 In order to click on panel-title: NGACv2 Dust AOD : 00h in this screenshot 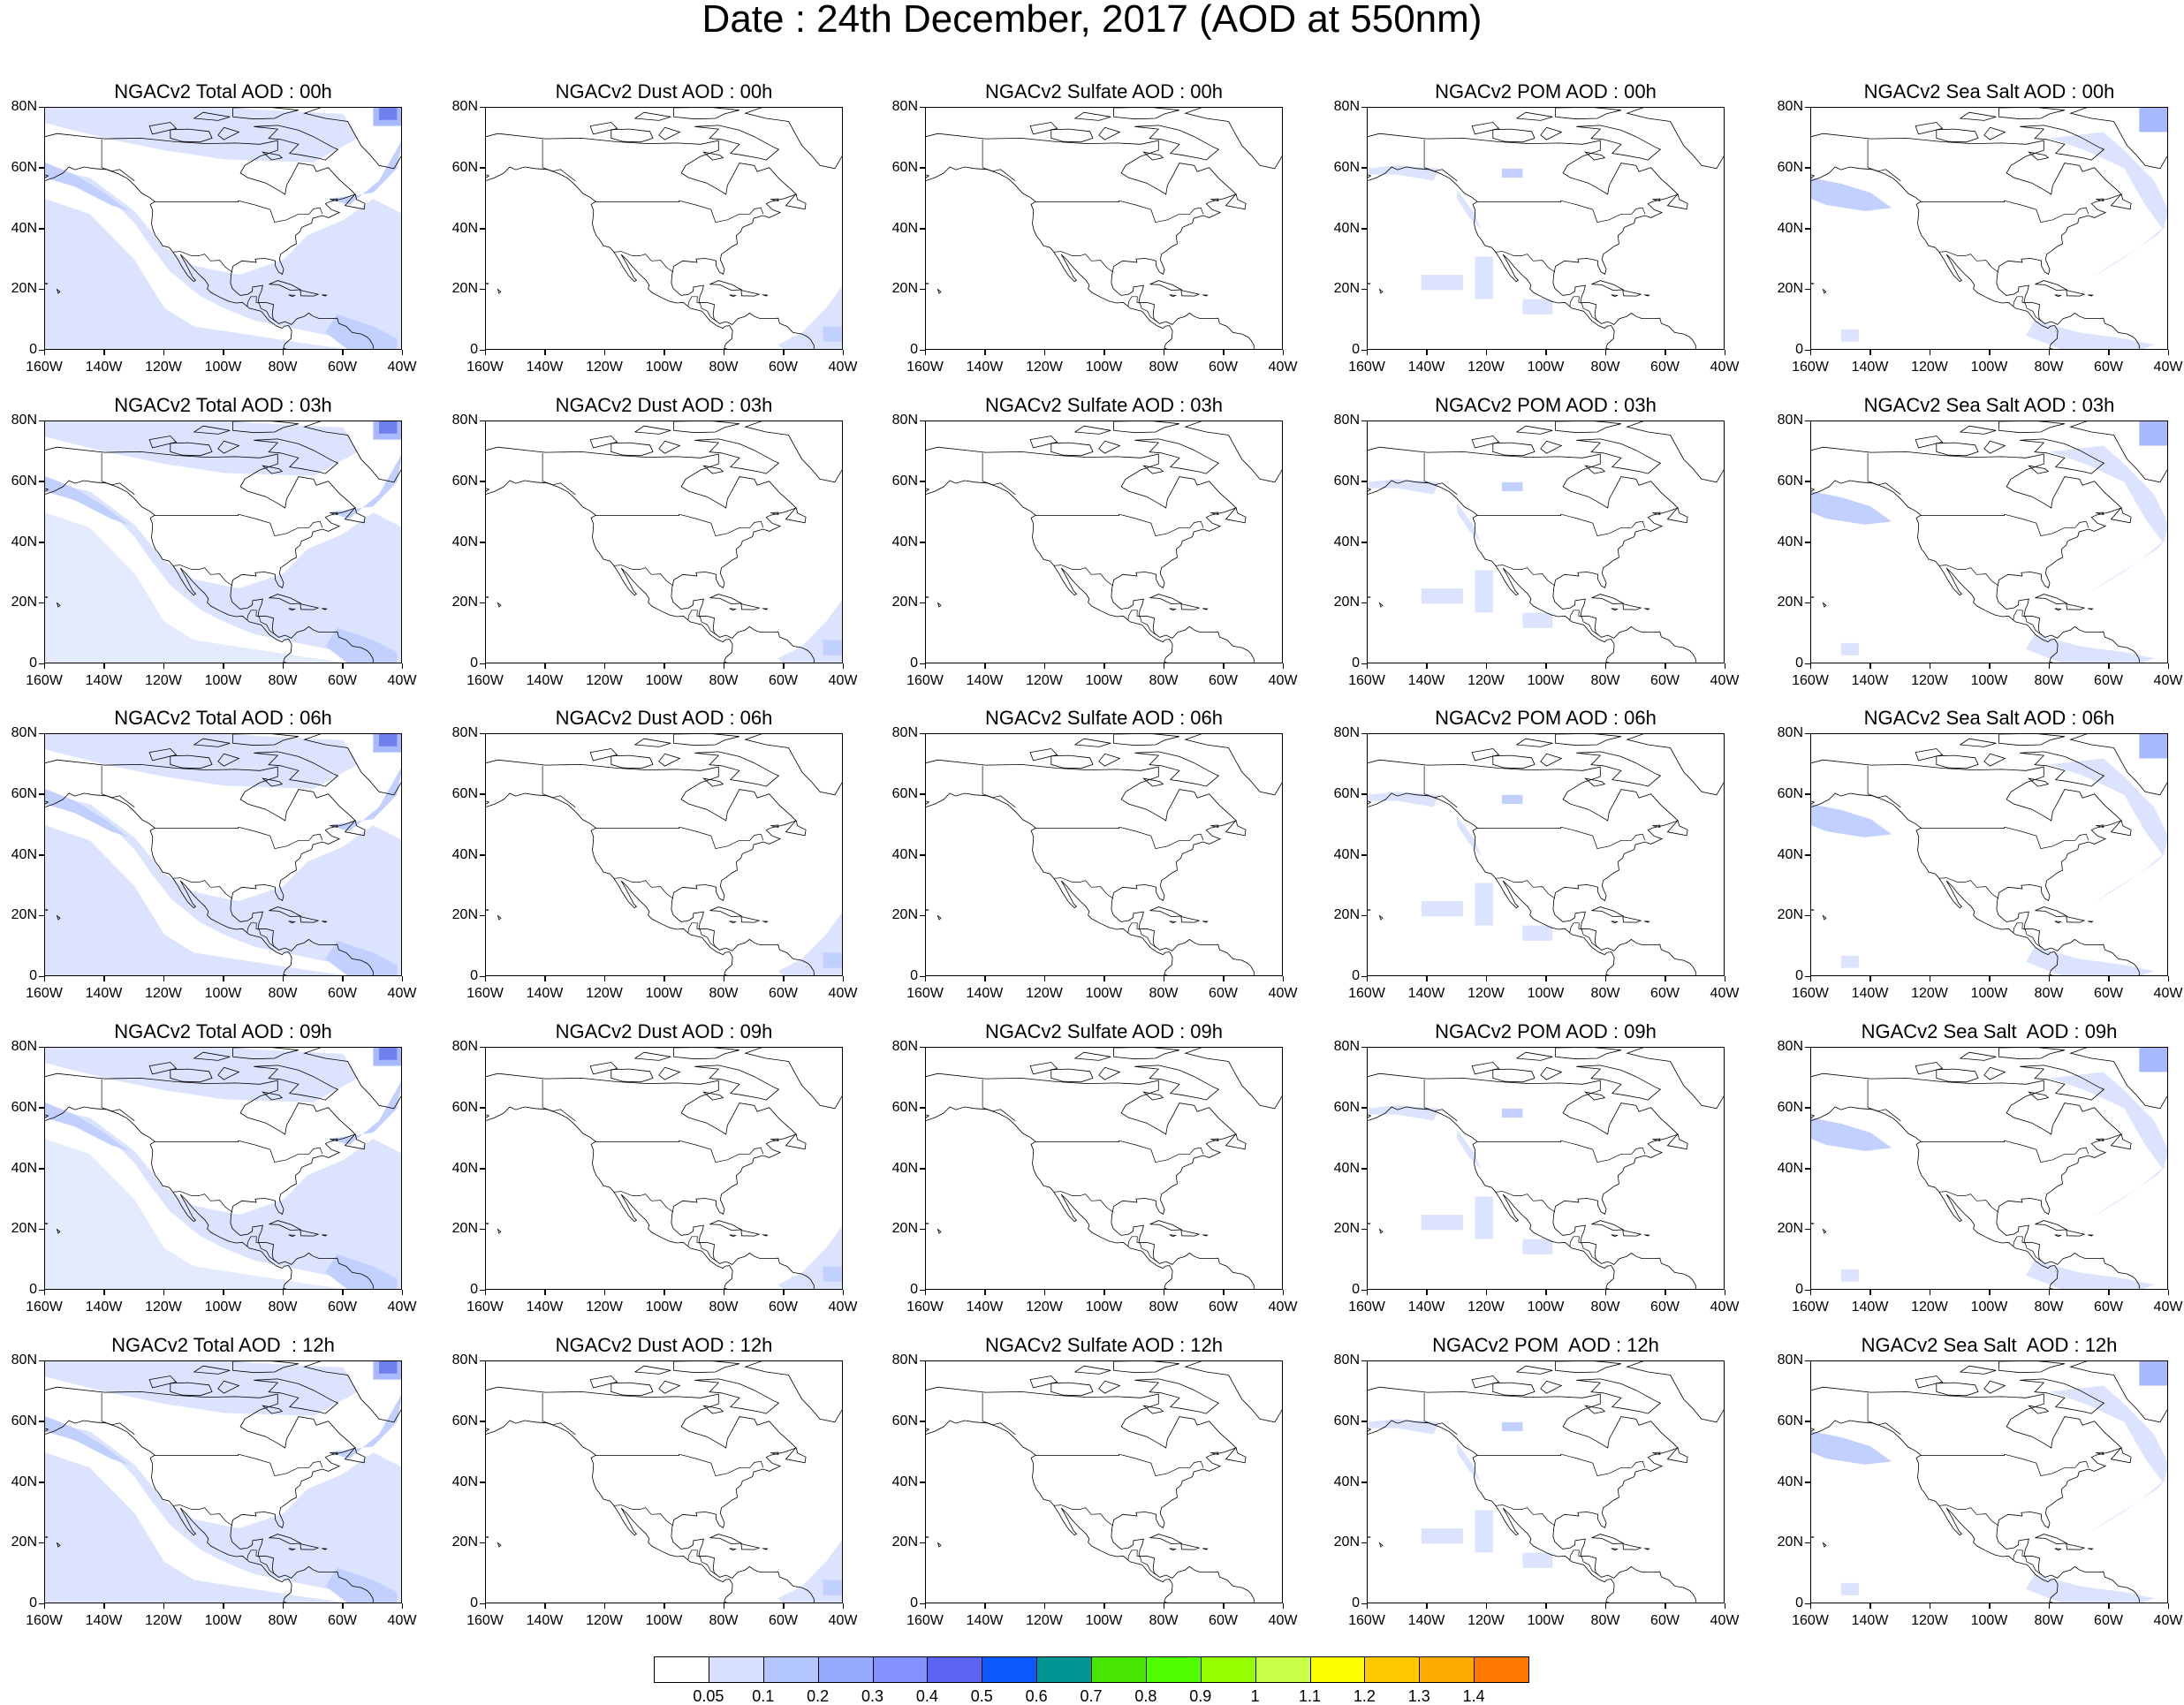, I will do `click(664, 91)`.